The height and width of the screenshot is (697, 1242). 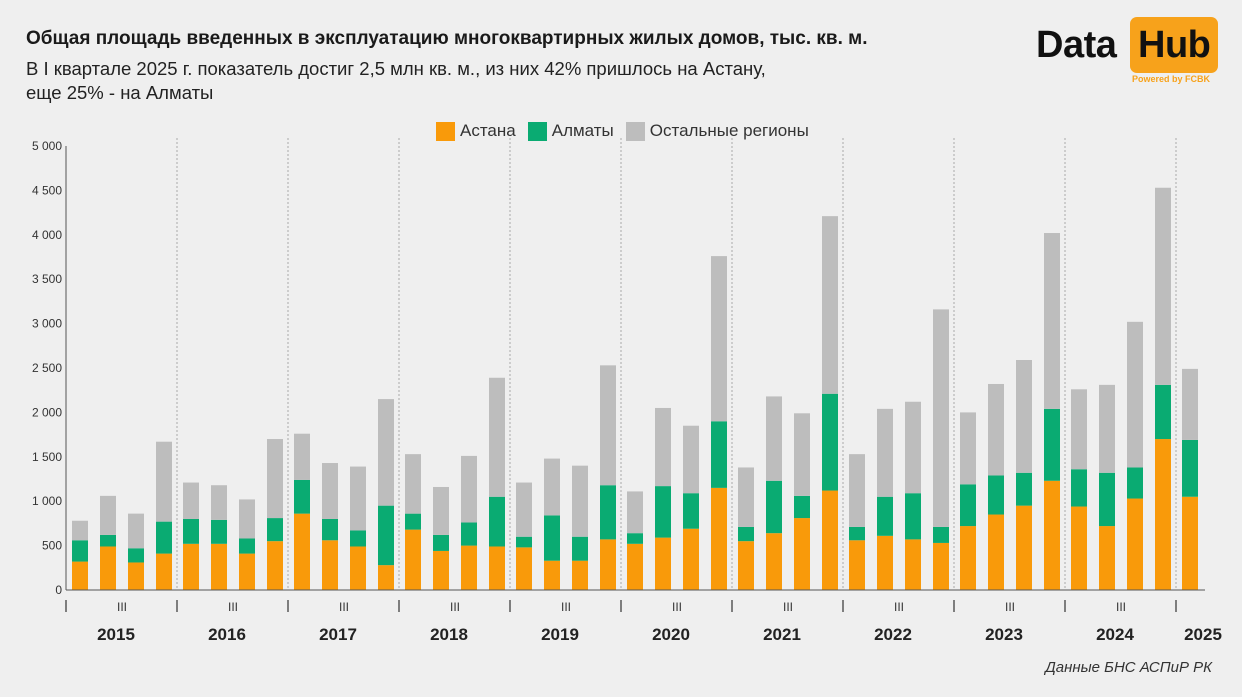 What do you see at coordinates (47, 324) in the screenshot?
I see `y-tick-label: 3 000` at bounding box center [47, 324].